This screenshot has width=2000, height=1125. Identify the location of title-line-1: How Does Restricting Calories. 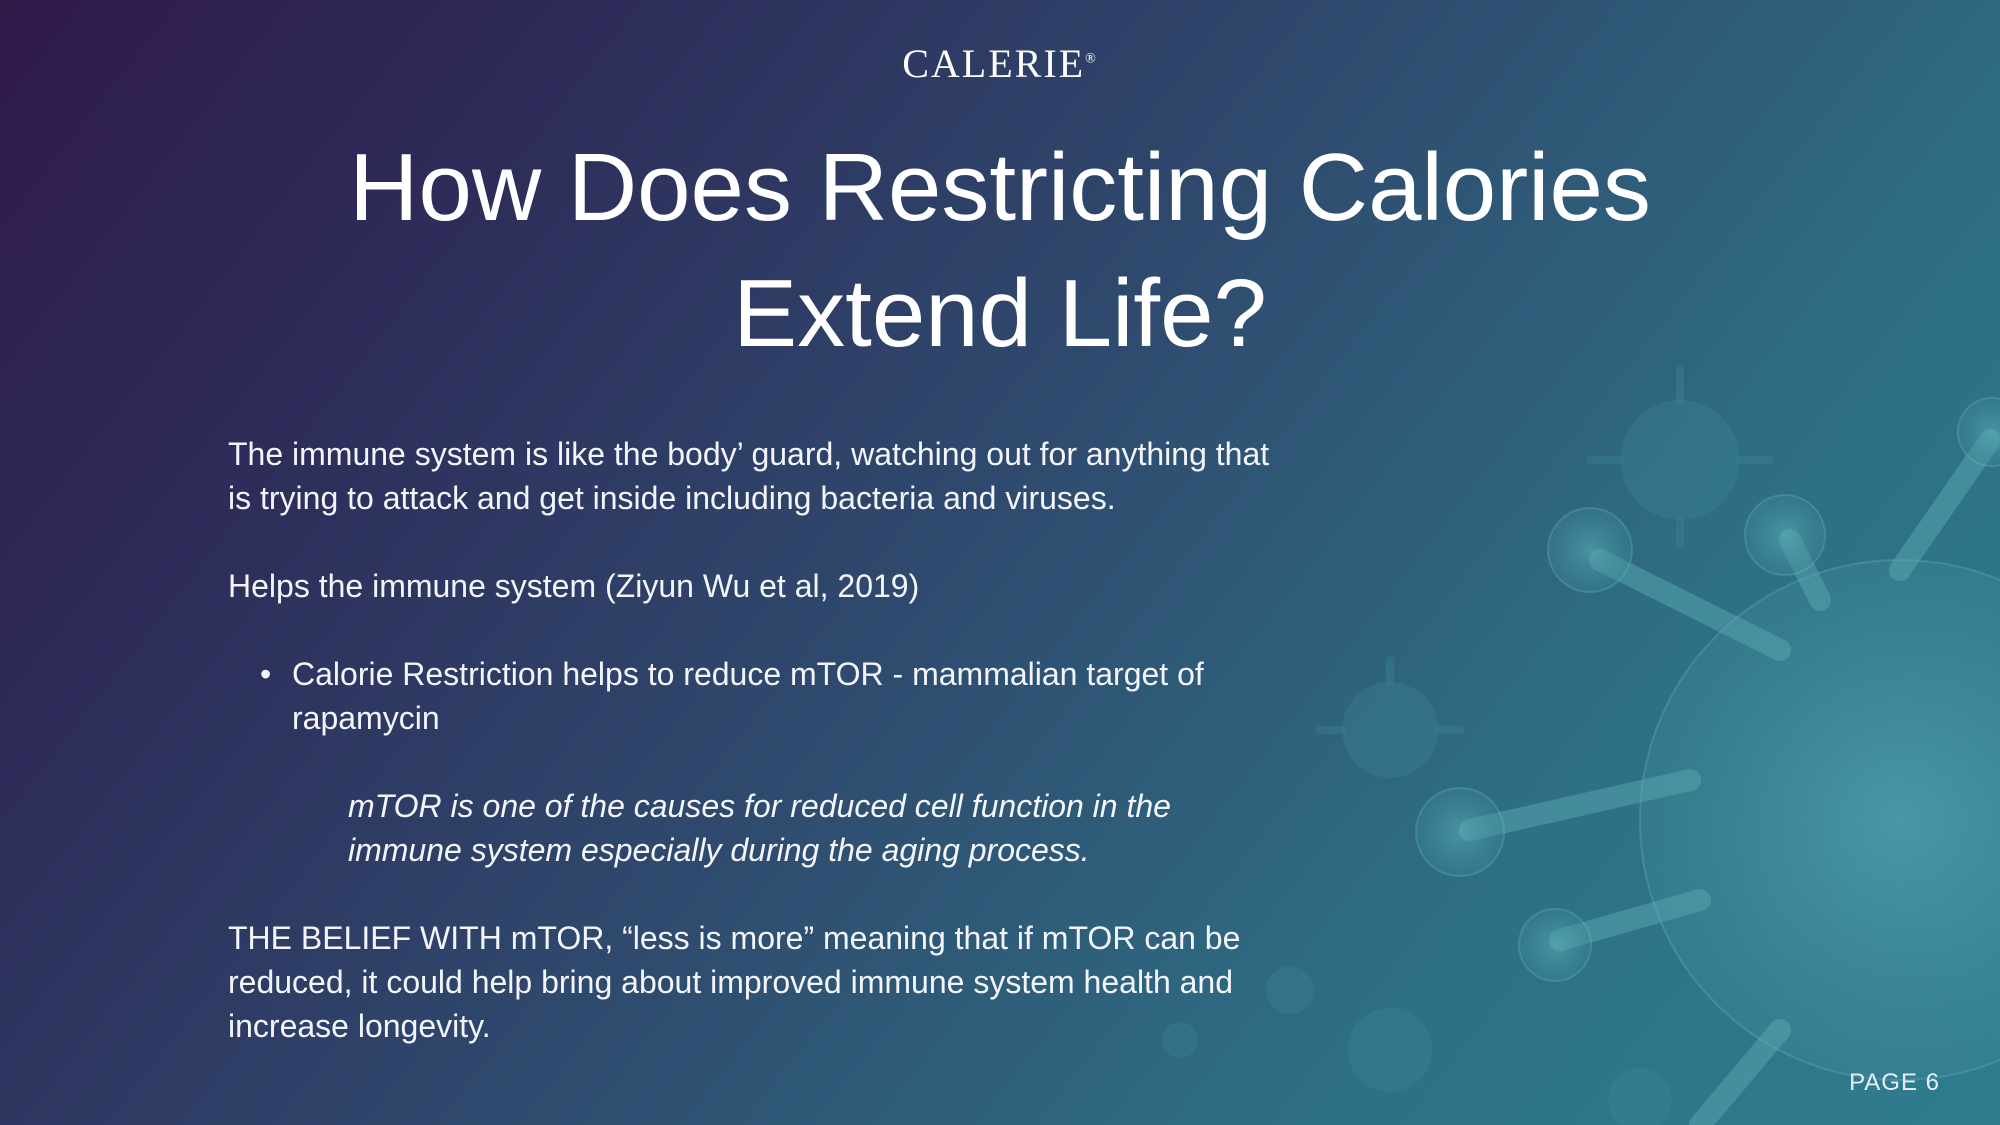
(1000, 187).